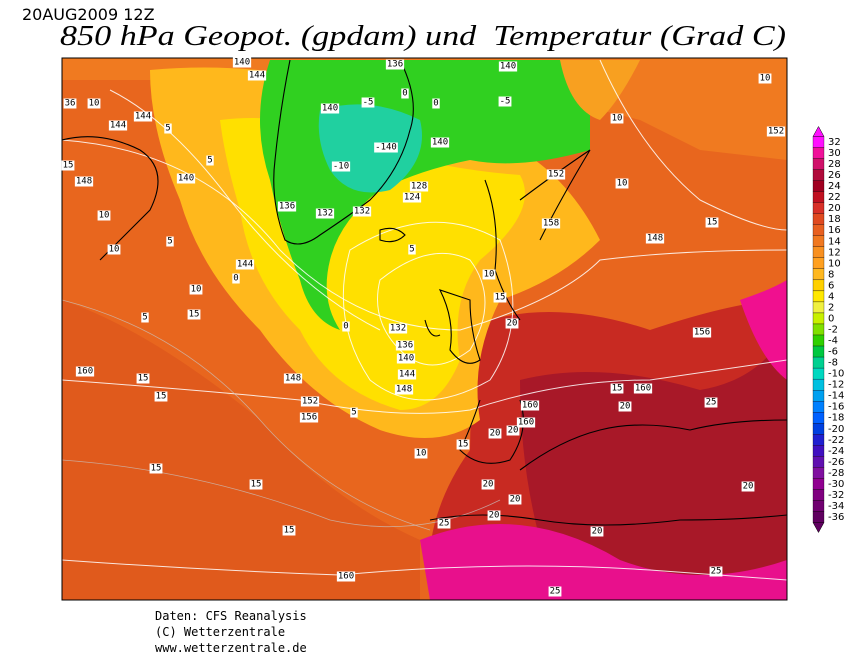 The height and width of the screenshot is (657, 850). What do you see at coordinates (831, 285) in the screenshot?
I see `colorbar-label: 6` at bounding box center [831, 285].